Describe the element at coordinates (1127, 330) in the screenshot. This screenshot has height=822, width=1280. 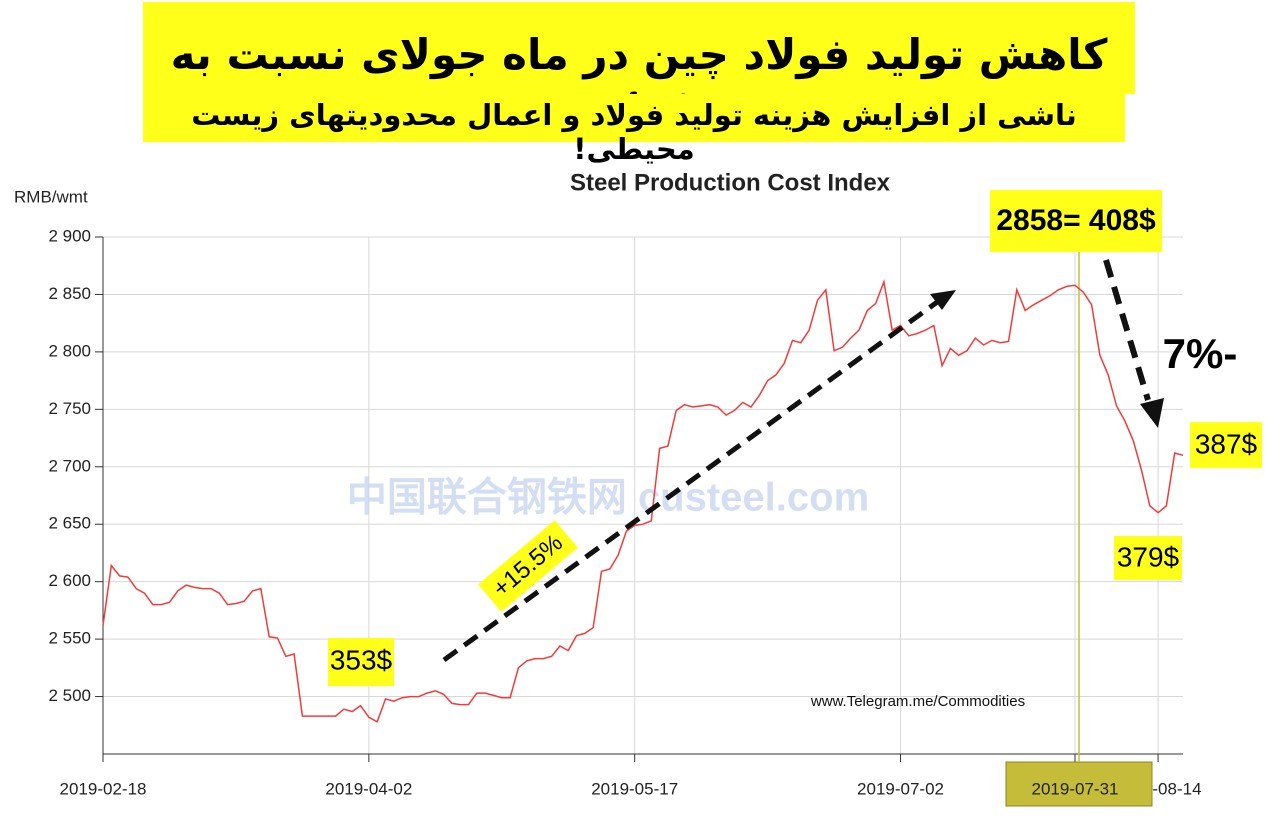
I see `drop-arrow` at that location.